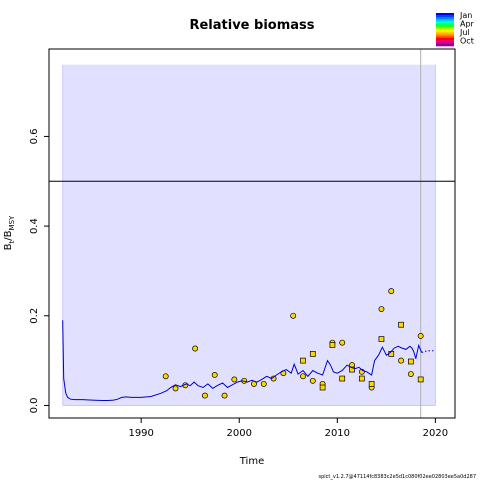 Image resolution: width=480 pixels, height=480 pixels. What do you see at coordinates (337, 433) in the screenshot?
I see `x-tick-label: 2010` at bounding box center [337, 433].